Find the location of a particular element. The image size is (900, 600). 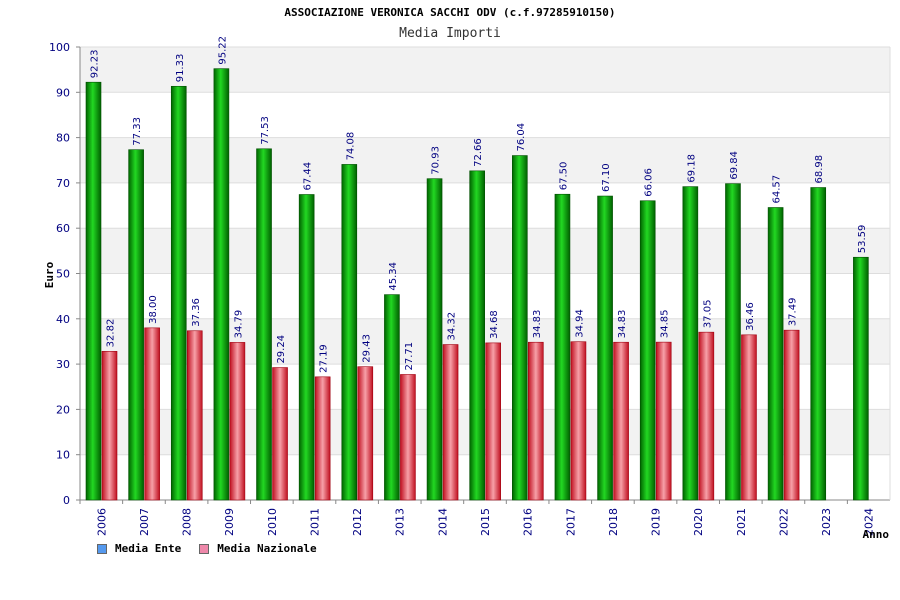

legend-label-media-ente: Media Ente is located at coordinates (148, 548).